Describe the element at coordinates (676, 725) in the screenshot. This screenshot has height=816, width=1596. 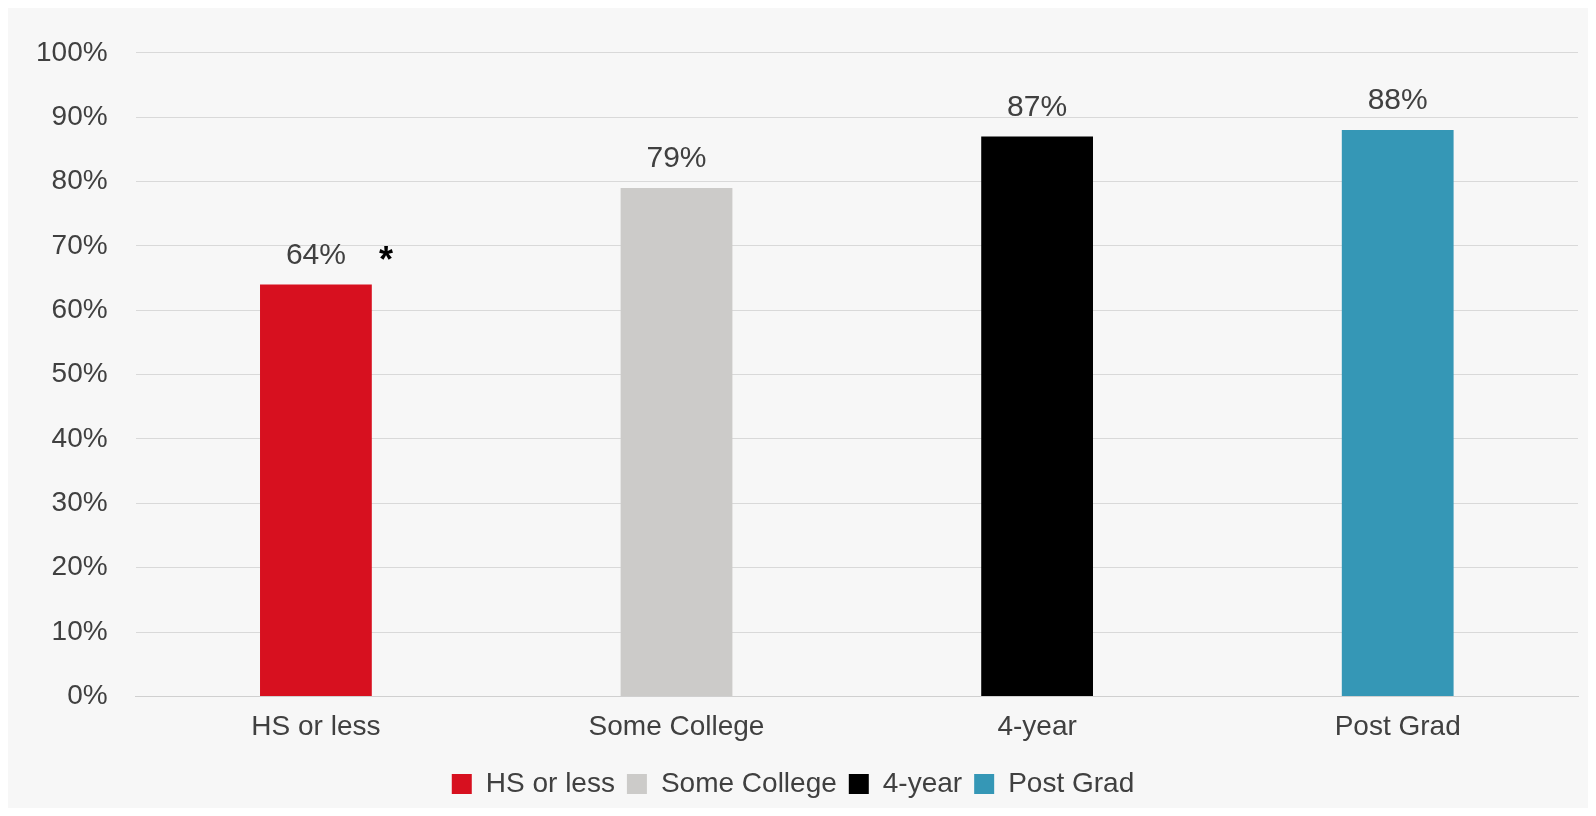
I see `x-tick-label: Some College` at that location.